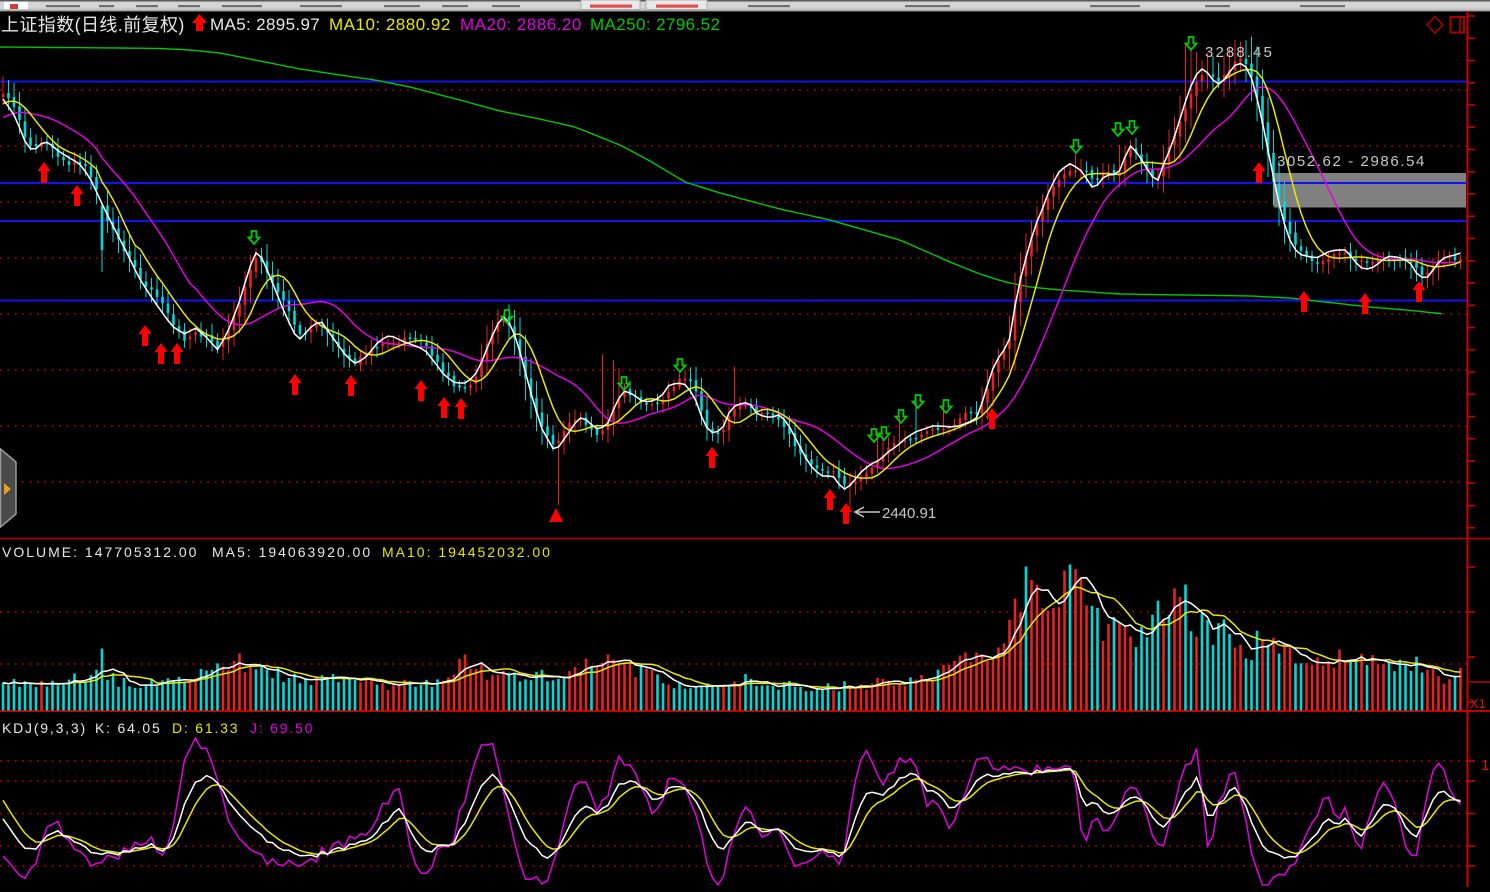 The width and height of the screenshot is (1490, 892). Describe the element at coordinates (205, 728) in the screenshot. I see `svg-text: D: 61.33` at that location.